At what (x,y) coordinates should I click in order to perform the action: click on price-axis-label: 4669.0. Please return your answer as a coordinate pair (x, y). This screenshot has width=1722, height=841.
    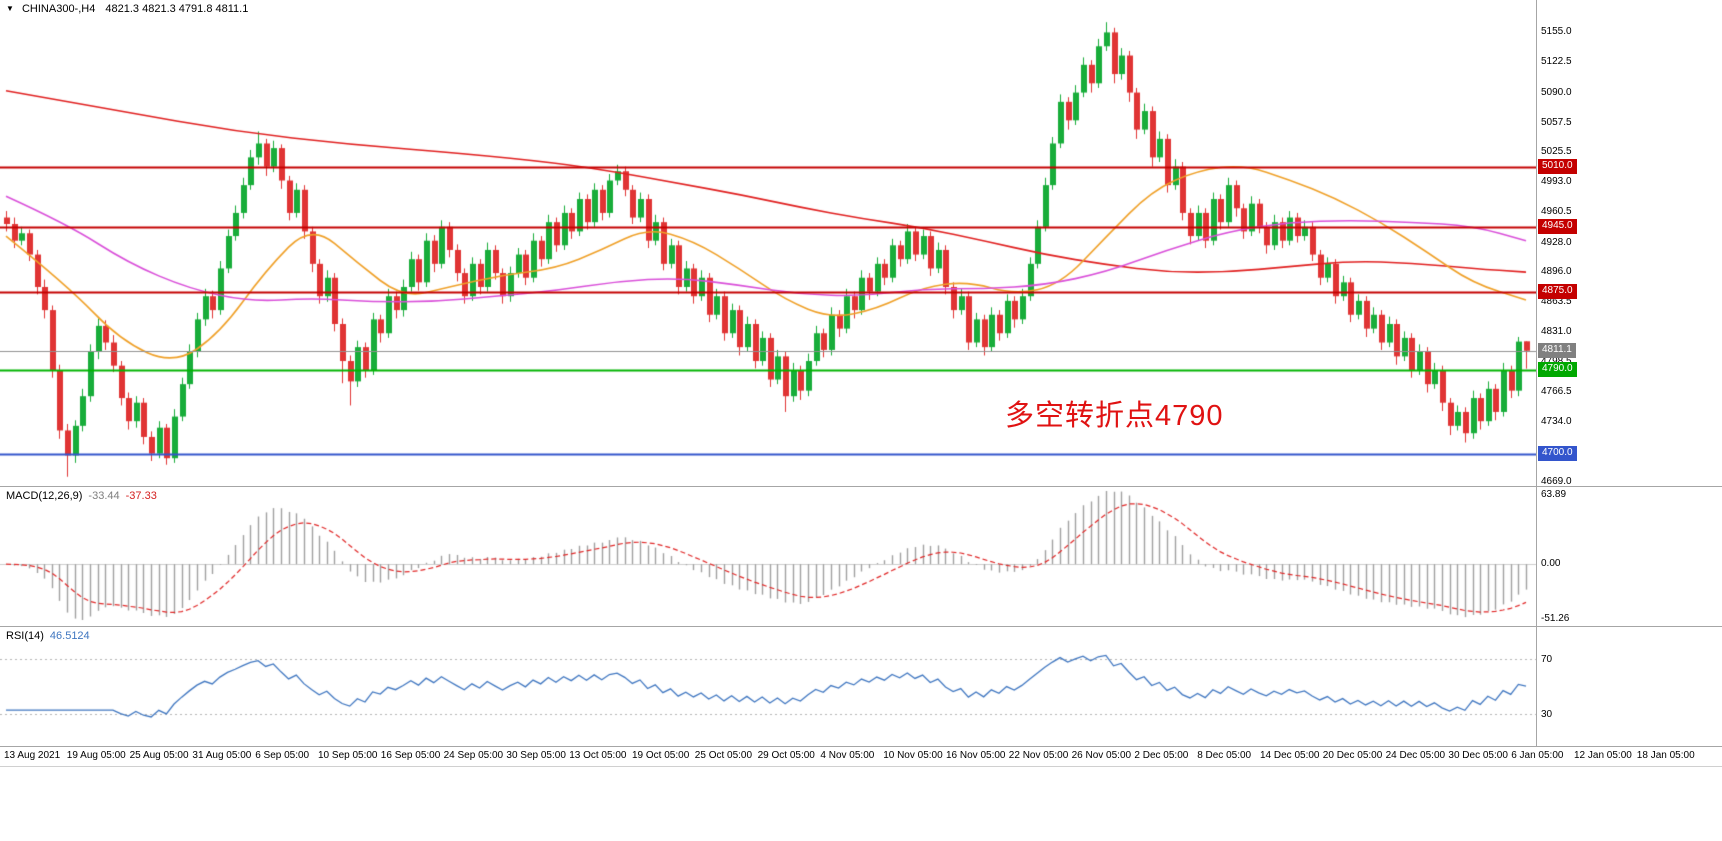
    Looking at the image, I should click on (1556, 482).